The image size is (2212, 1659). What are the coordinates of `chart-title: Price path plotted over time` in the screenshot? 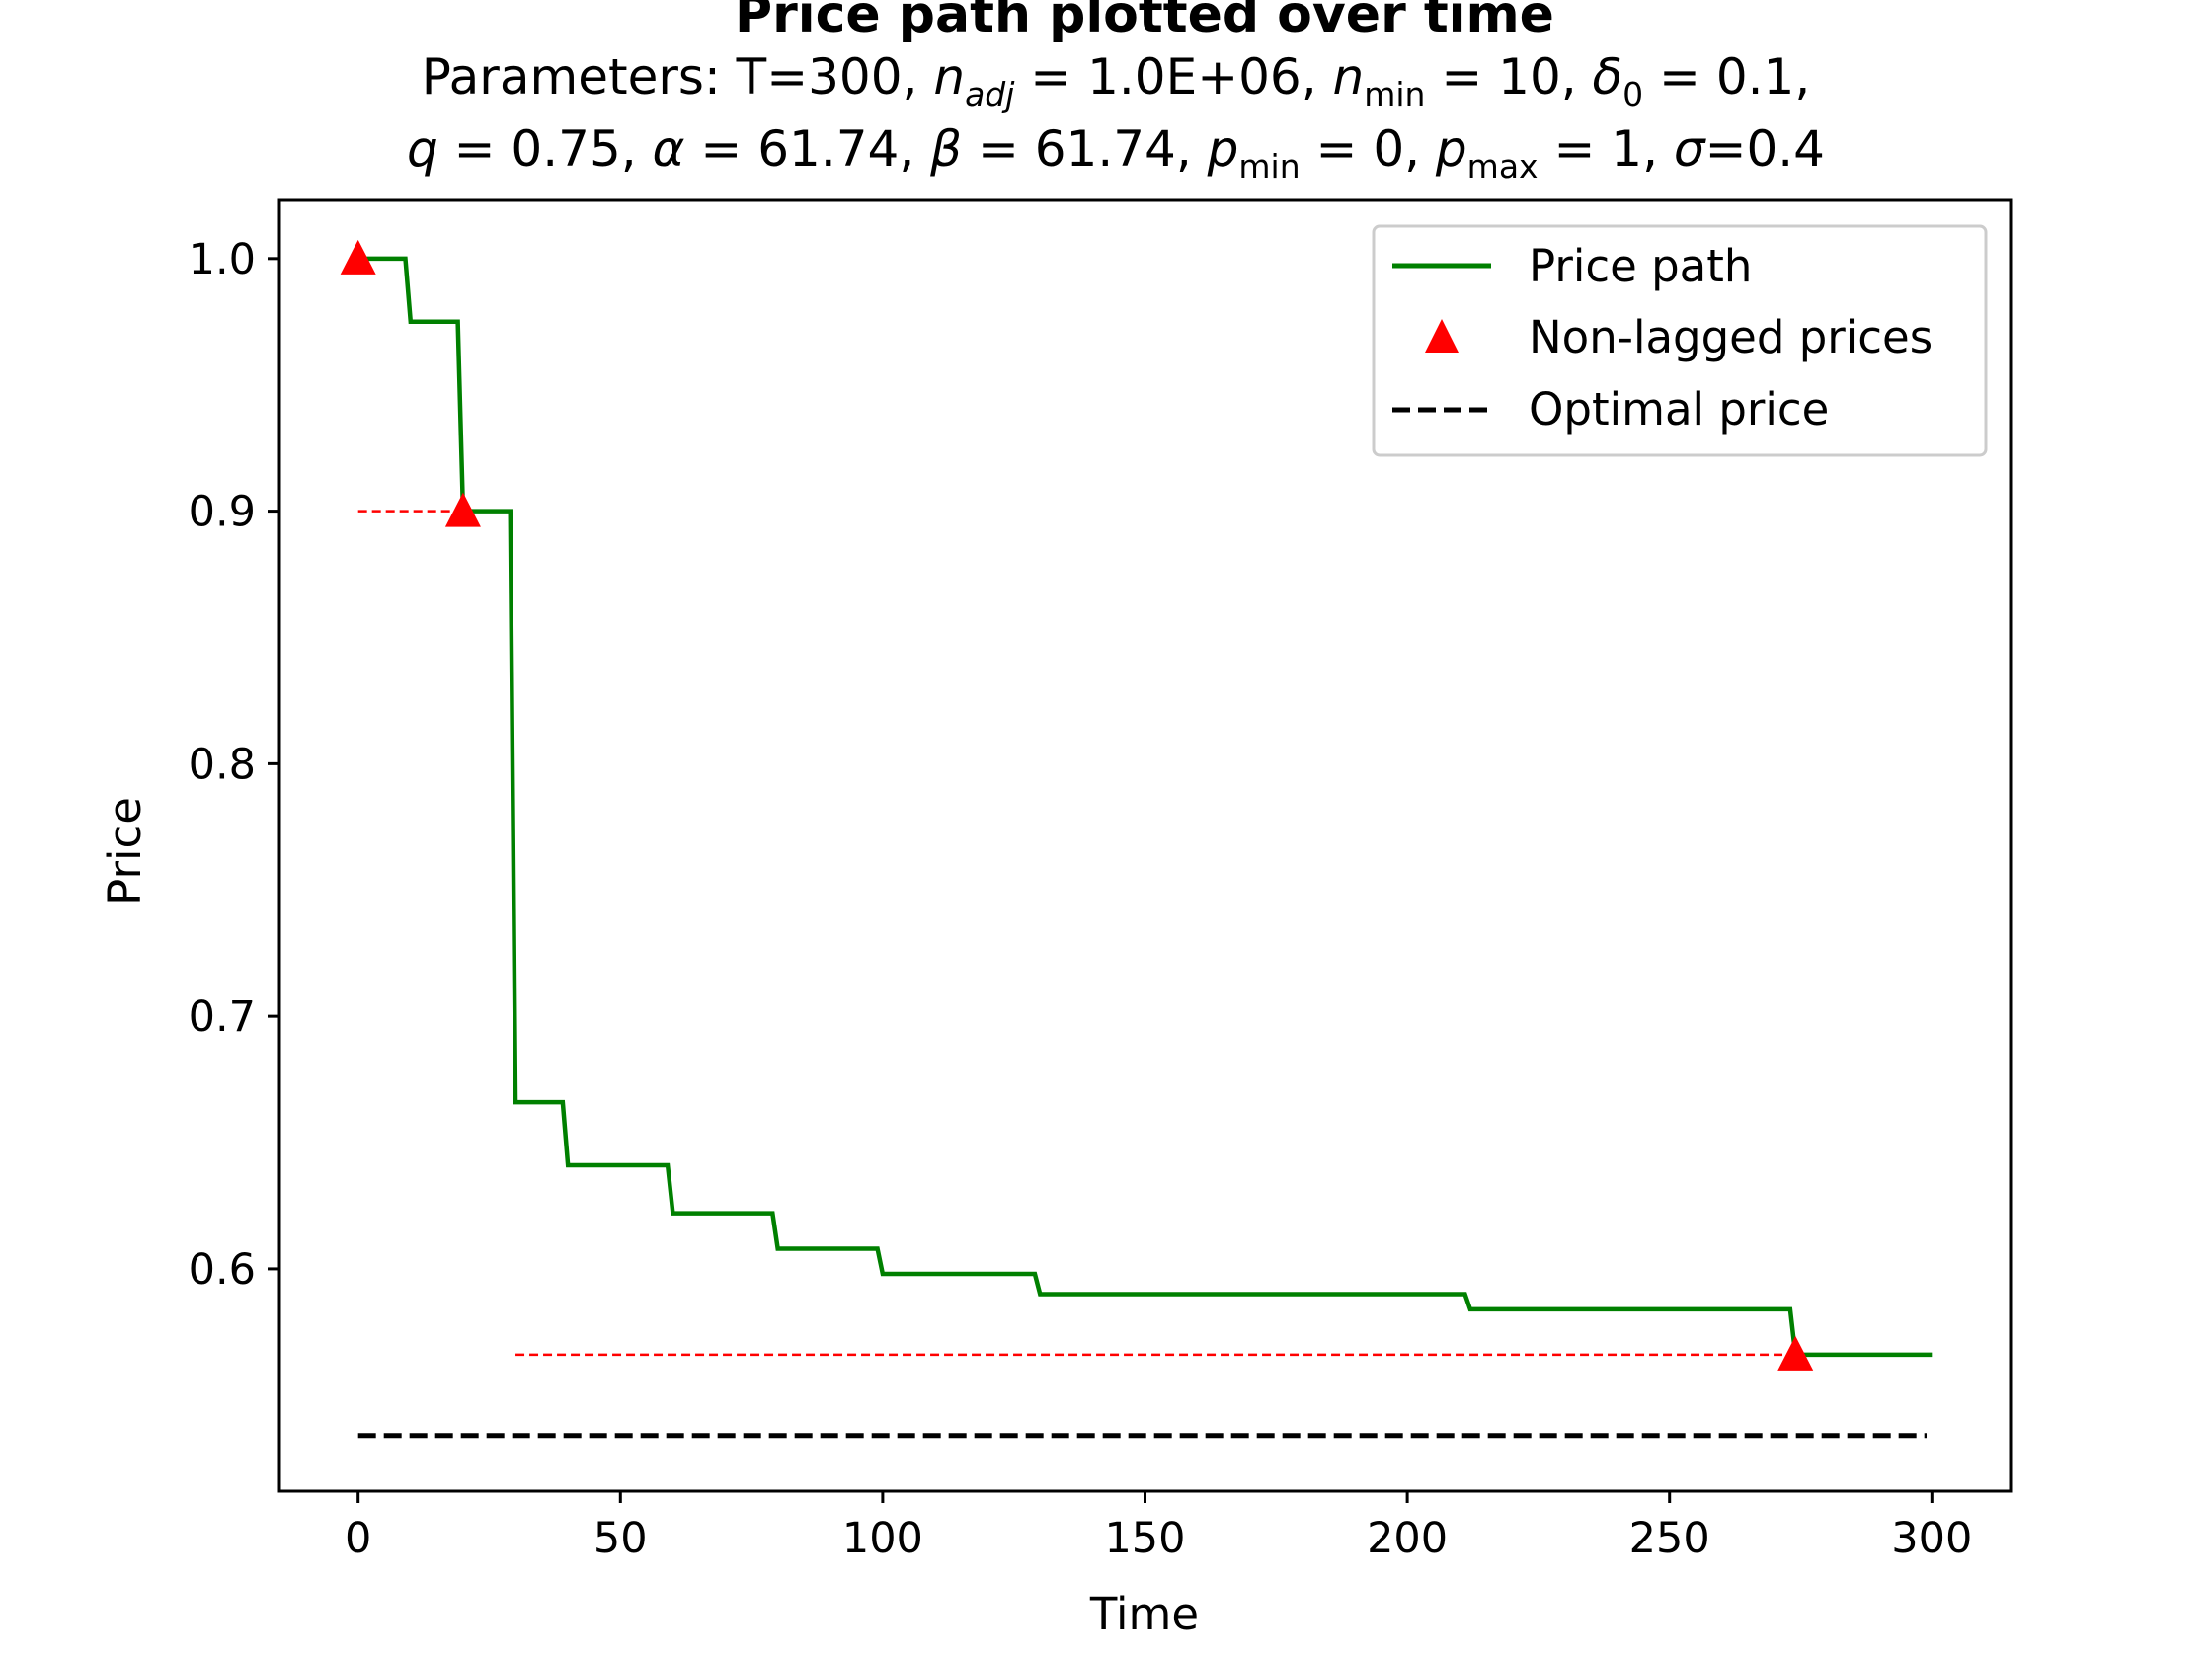 It's located at (1144, 22).